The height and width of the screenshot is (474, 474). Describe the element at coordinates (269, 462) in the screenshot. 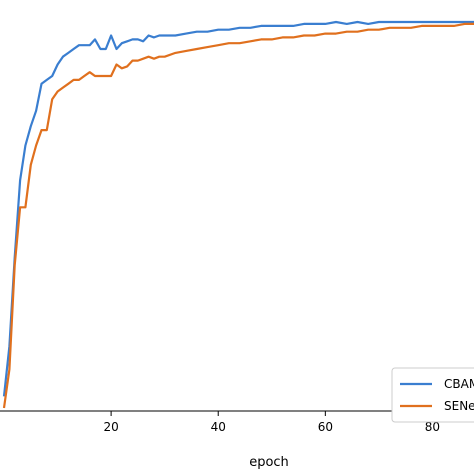

I see `x-axis-label: epoch` at that location.